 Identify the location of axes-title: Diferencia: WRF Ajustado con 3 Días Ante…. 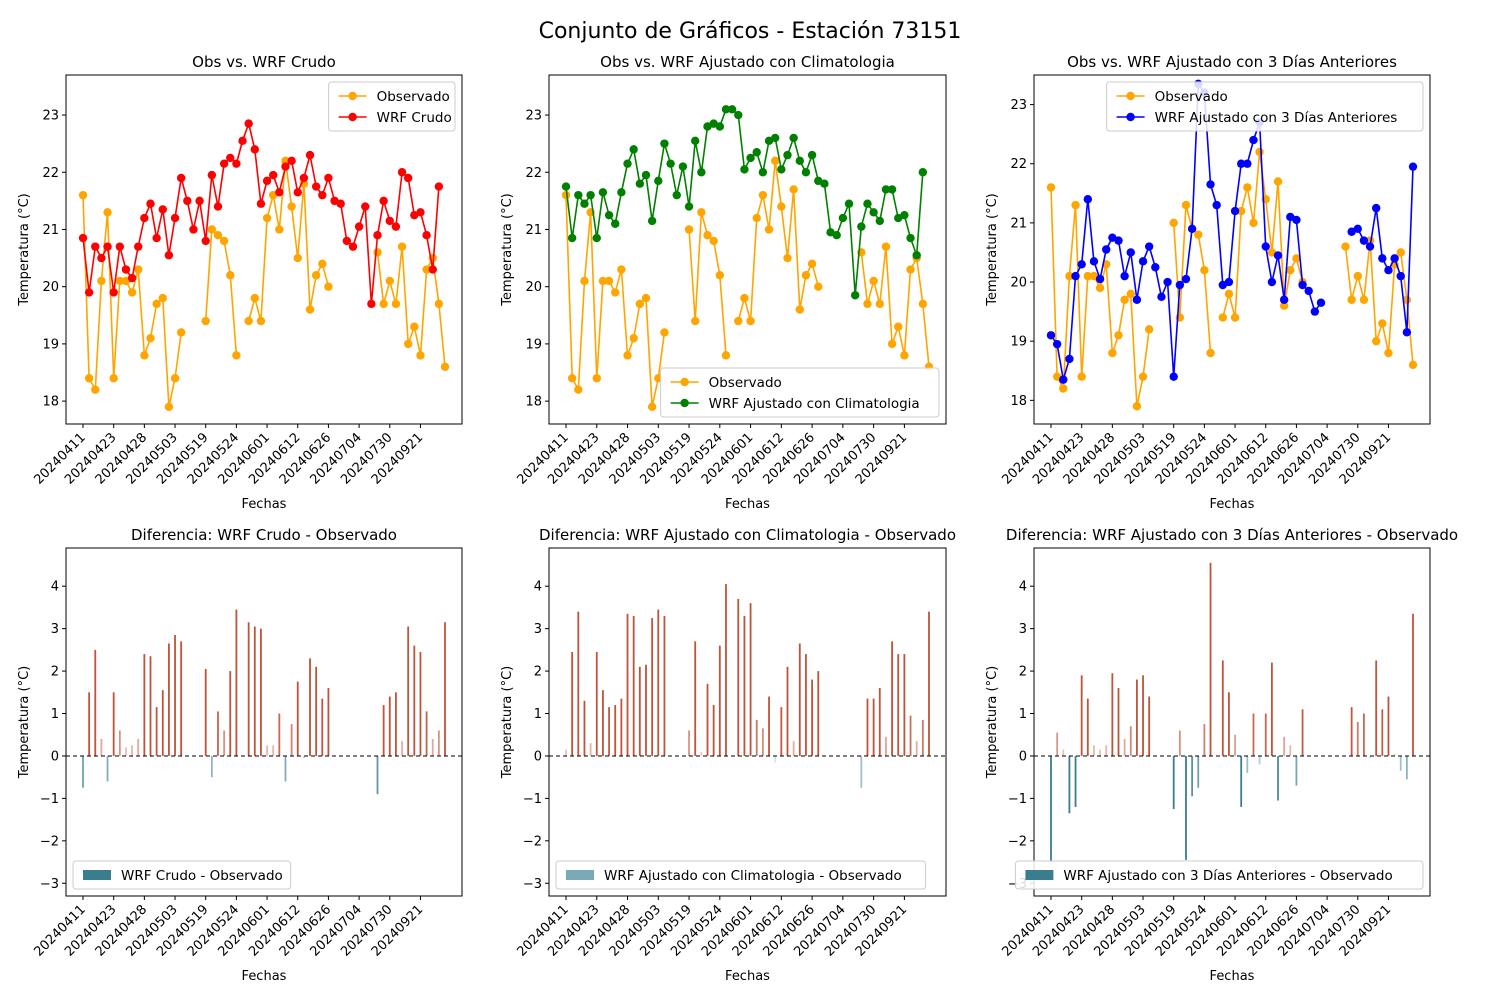
(1232, 535).